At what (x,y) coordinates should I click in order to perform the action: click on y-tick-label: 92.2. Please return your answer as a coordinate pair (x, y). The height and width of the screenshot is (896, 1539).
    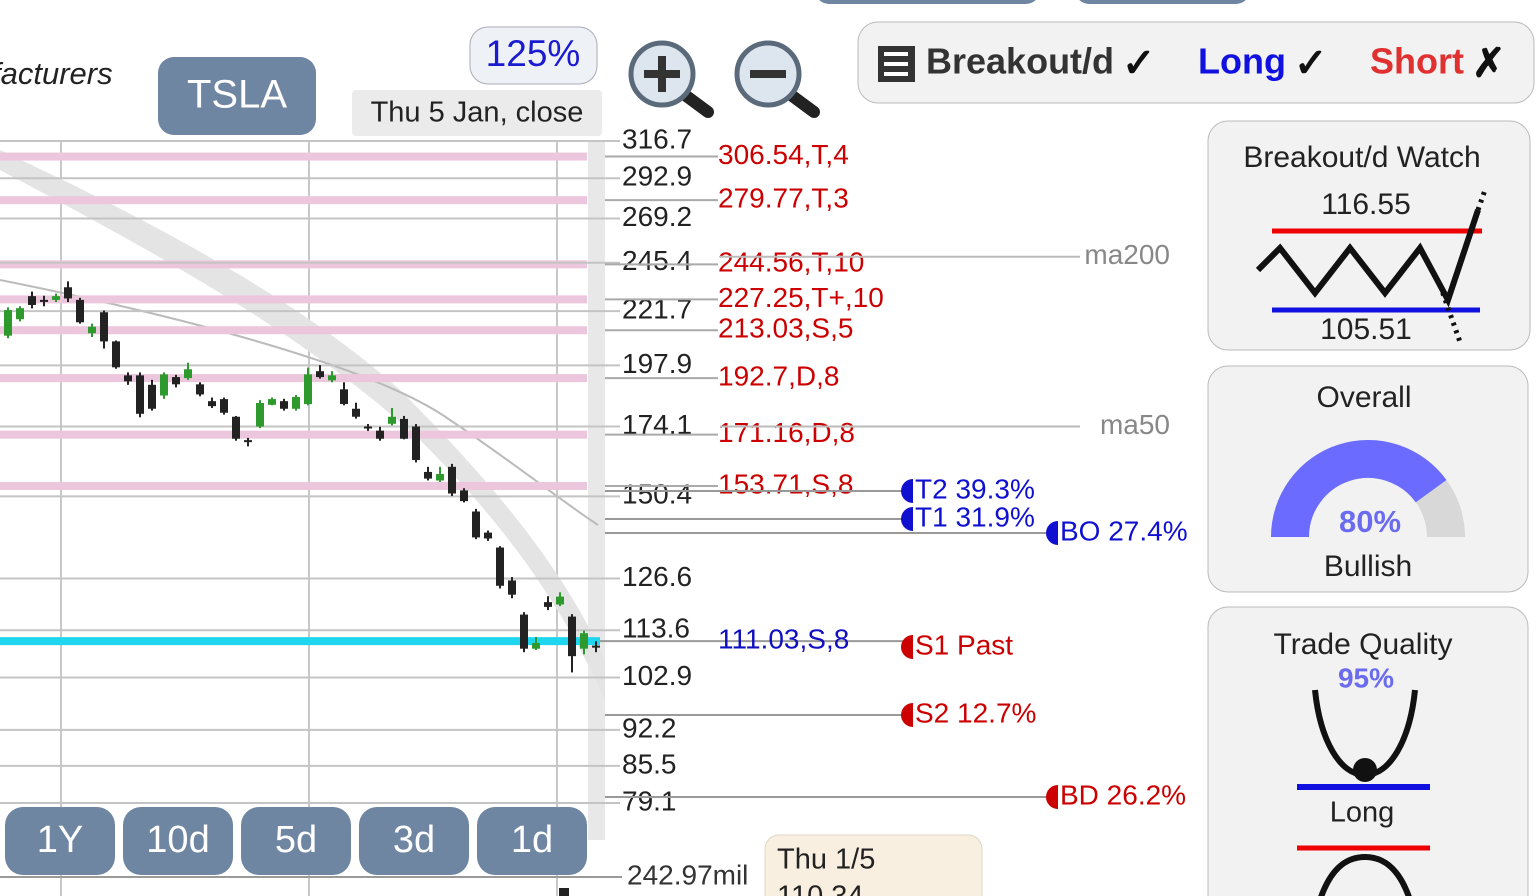
    Looking at the image, I should click on (649, 727).